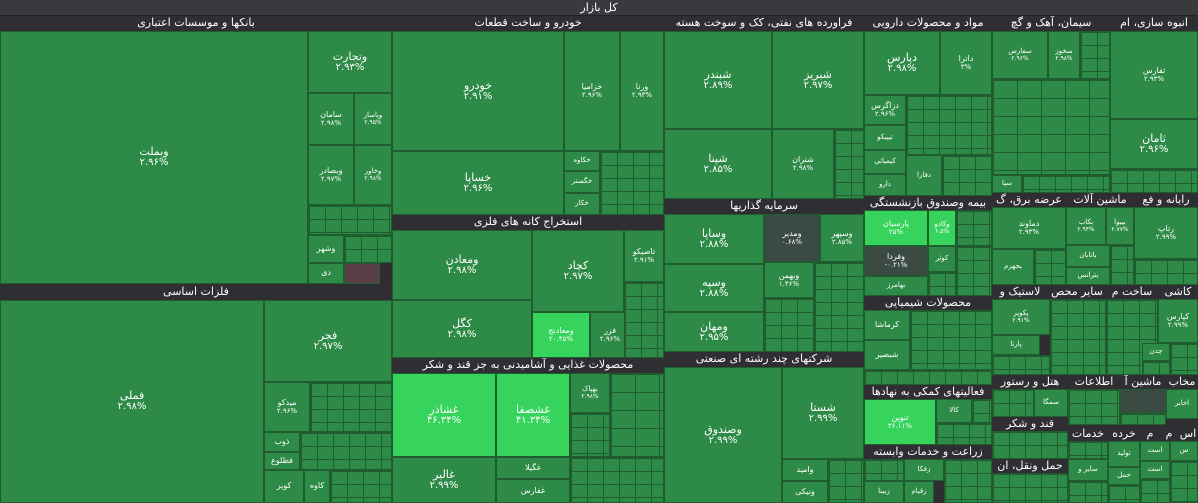  What do you see at coordinates (444, 480) in the screenshot?
I see `tile-ghalbor: غالبر ۲.۹۹%` at bounding box center [444, 480].